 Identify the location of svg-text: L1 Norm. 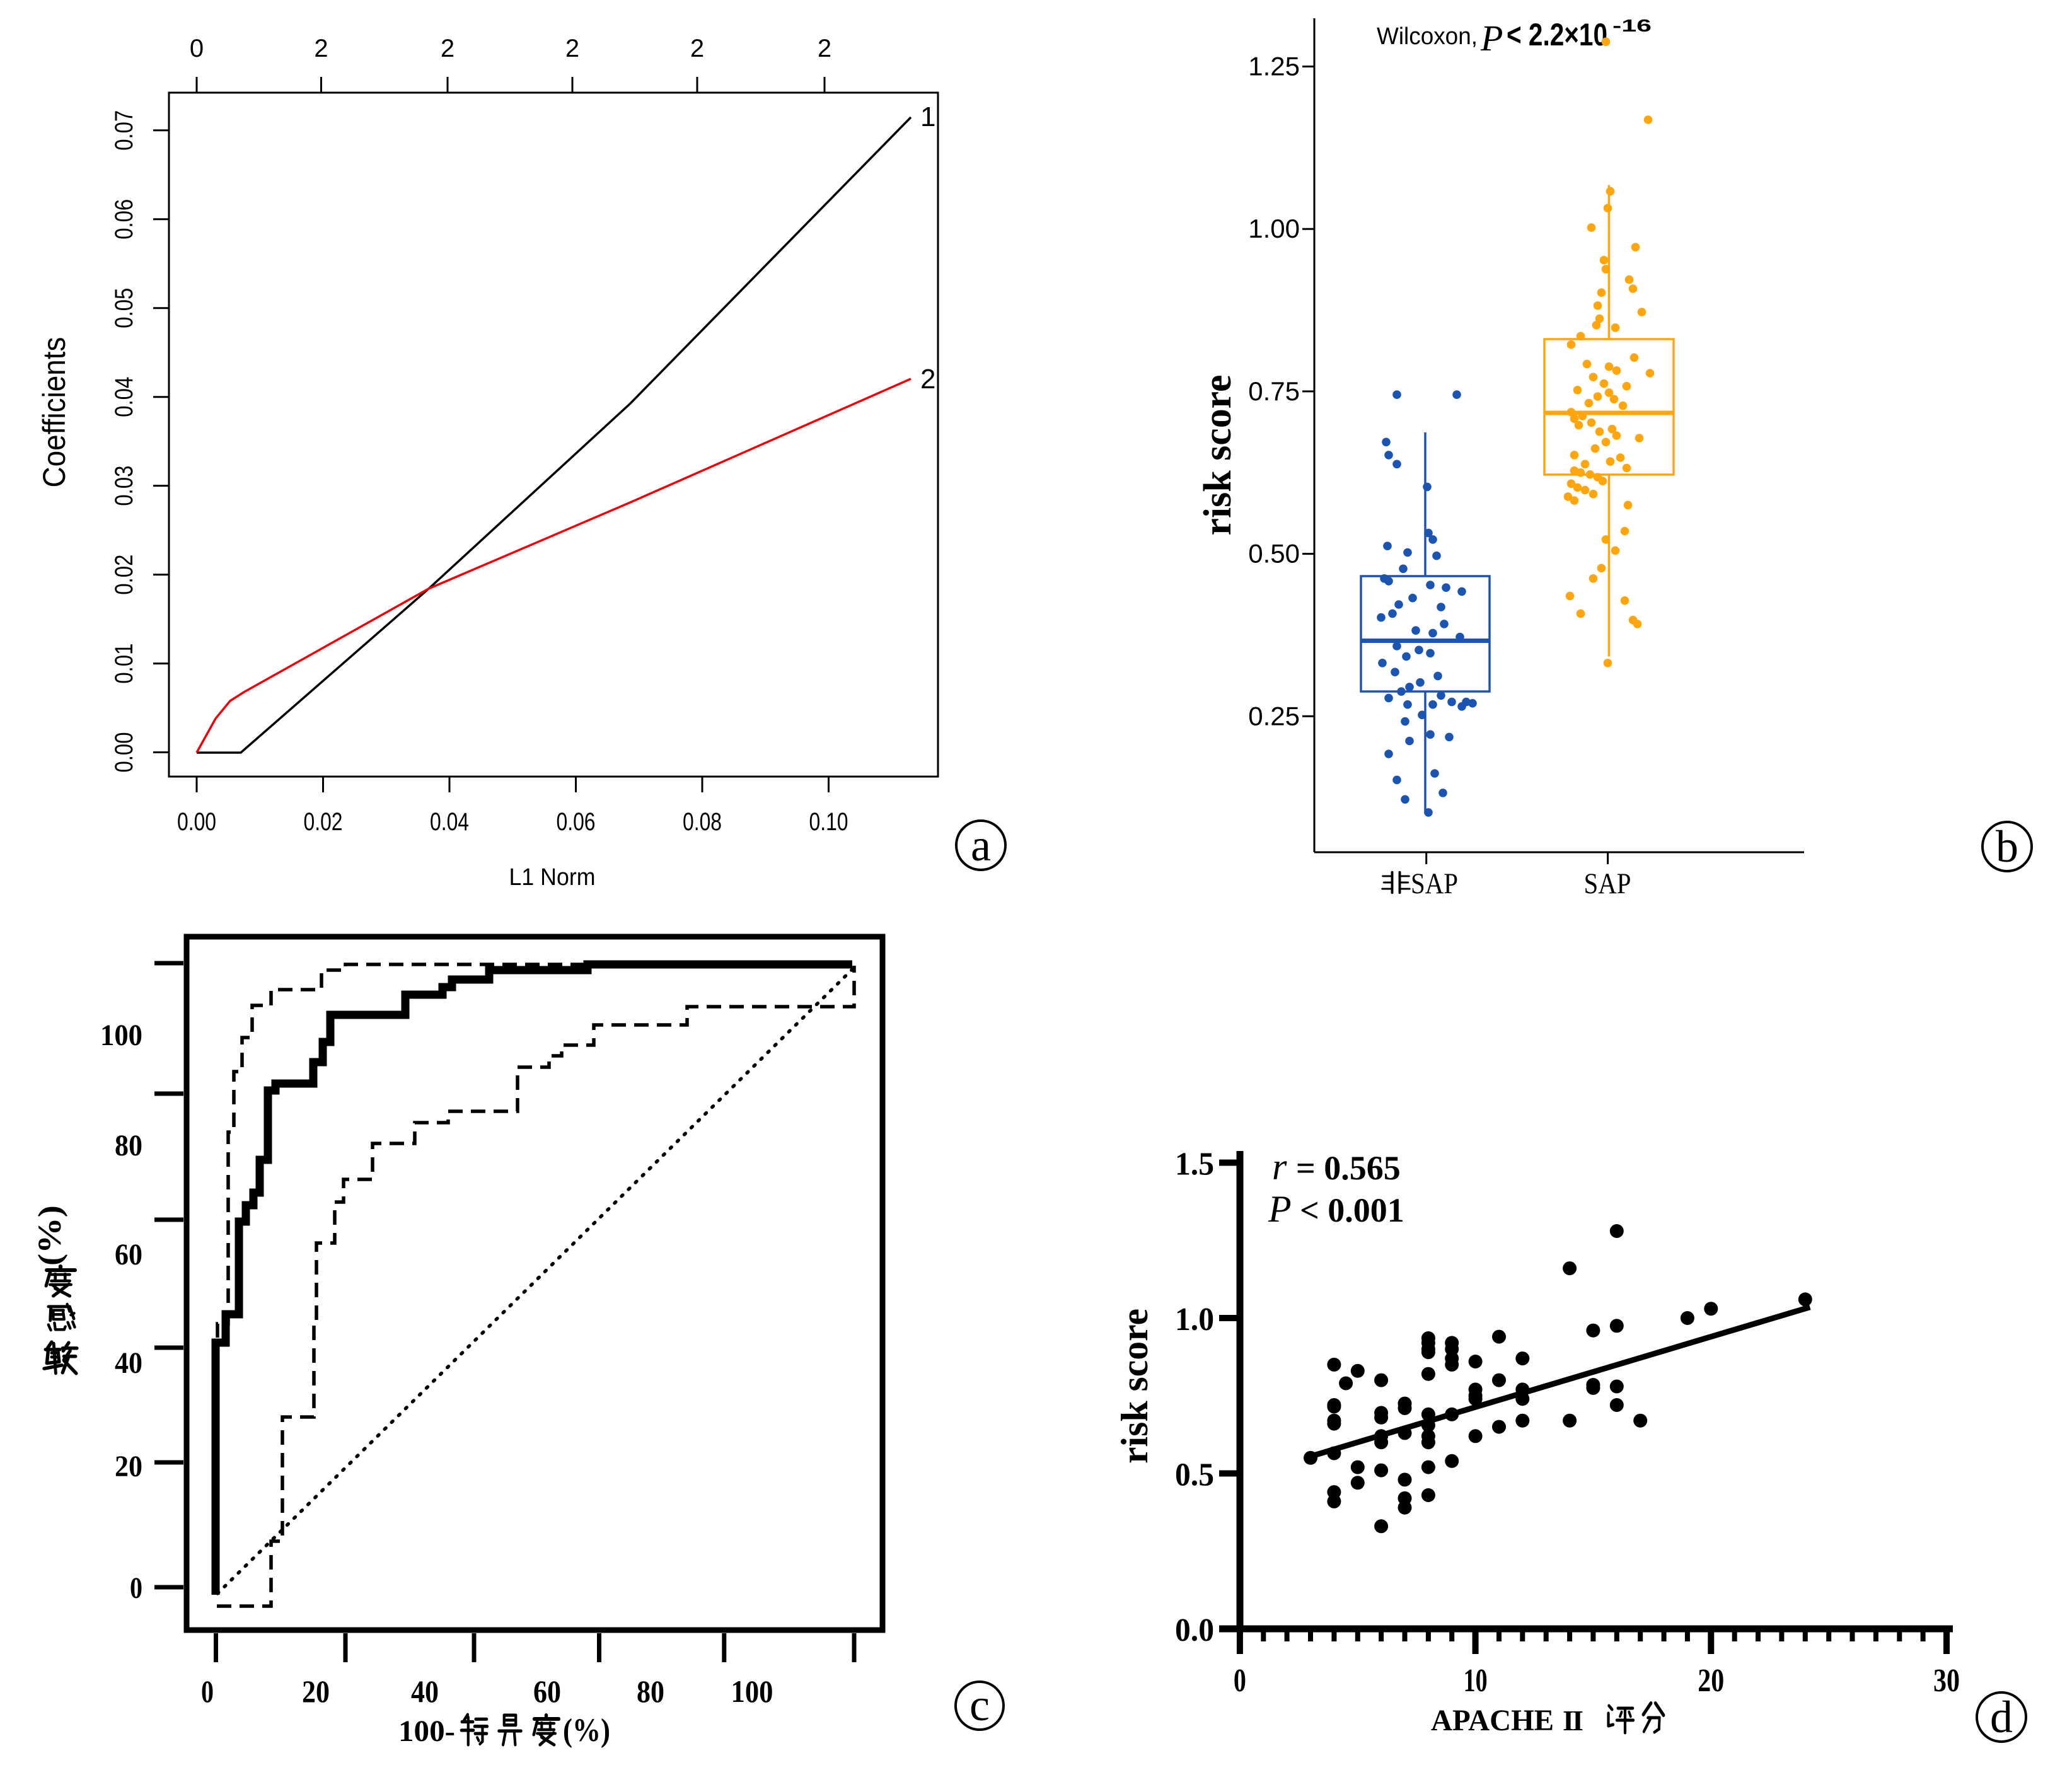
(553, 877).